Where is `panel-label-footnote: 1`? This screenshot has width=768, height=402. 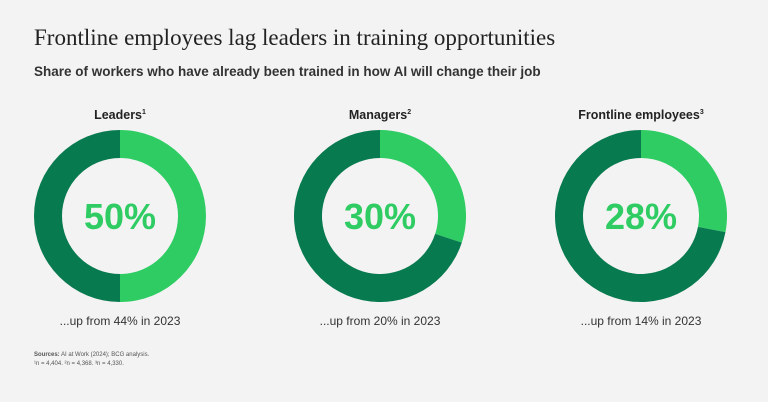 panel-label-footnote: 1 is located at coordinates (144, 112).